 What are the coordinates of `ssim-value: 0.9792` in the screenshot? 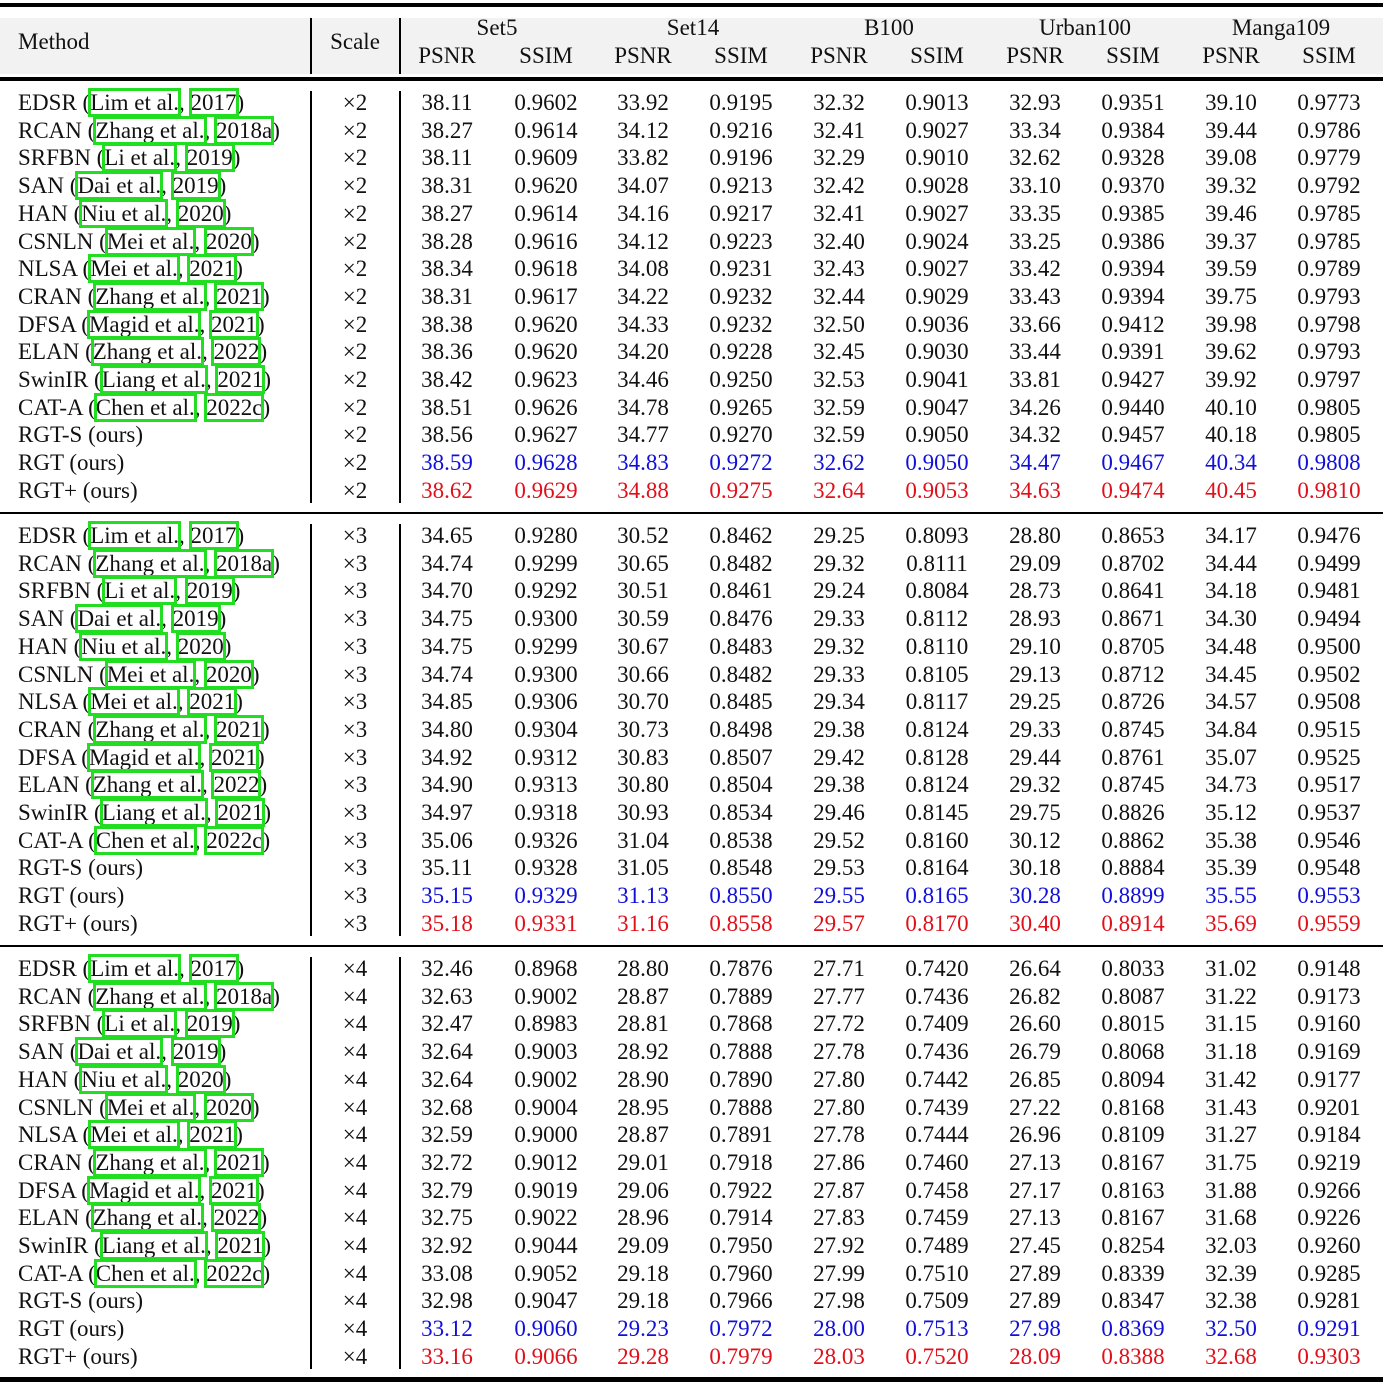 It's located at (1329, 186).